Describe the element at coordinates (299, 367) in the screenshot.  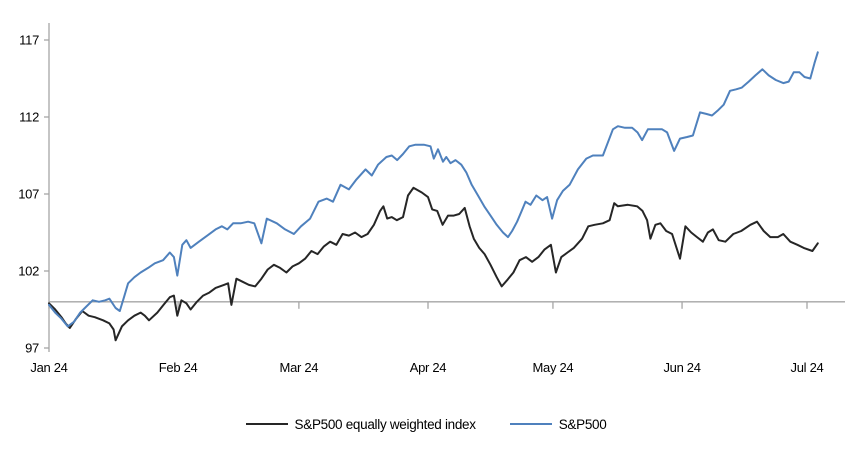
I see `x-tick-label: Mar 24` at that location.